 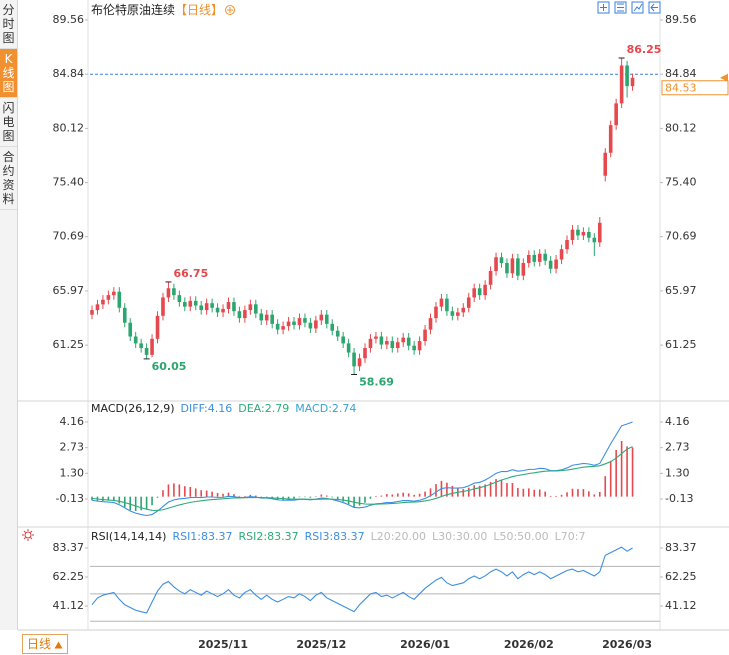 I want to click on last-price-box, so click(x=695, y=88).